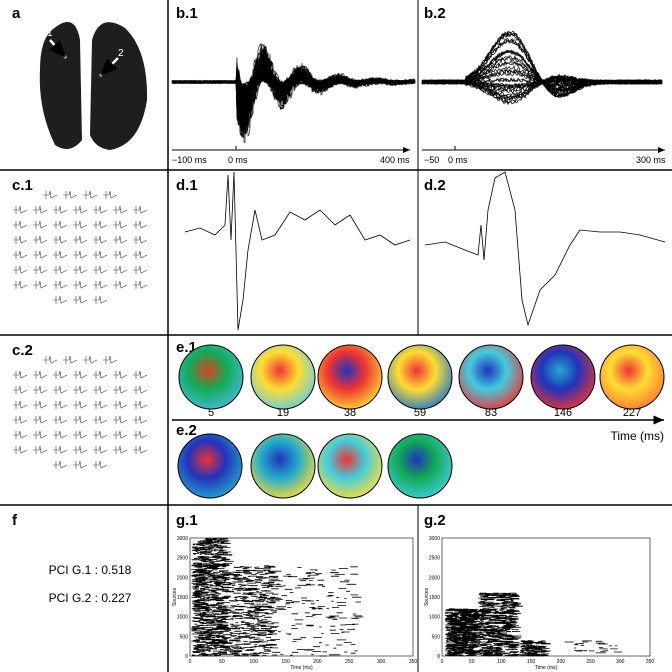 The width and height of the screenshot is (672, 672). Describe the element at coordinates (187, 185) in the screenshot. I see `panel-label: d.1` at that location.